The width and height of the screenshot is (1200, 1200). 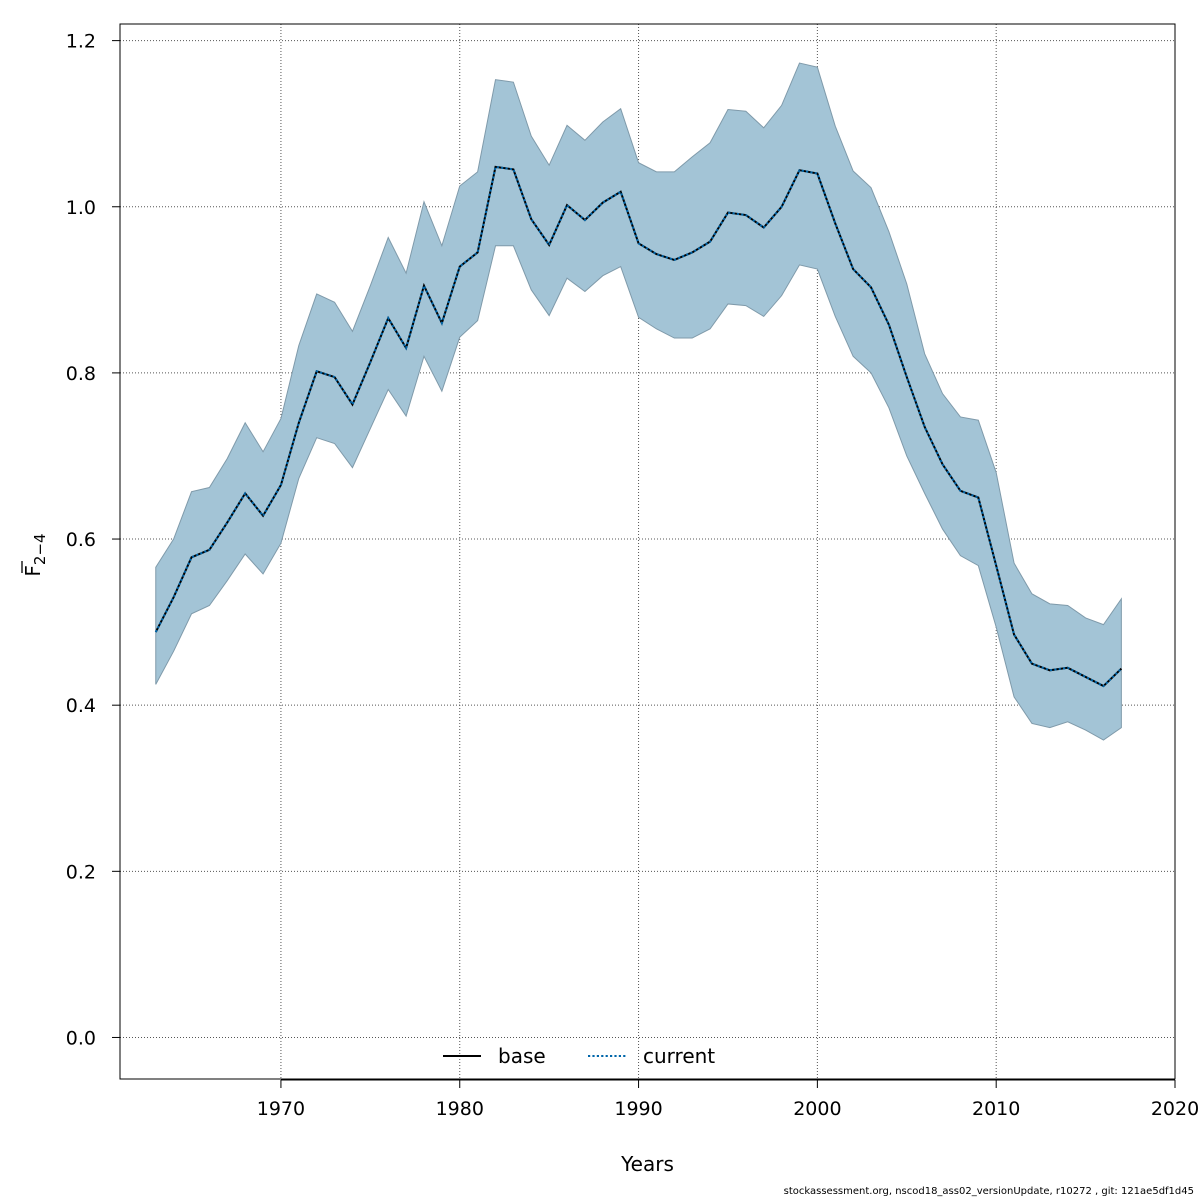 I want to click on y-tick-label: 0.6, so click(x=81, y=540).